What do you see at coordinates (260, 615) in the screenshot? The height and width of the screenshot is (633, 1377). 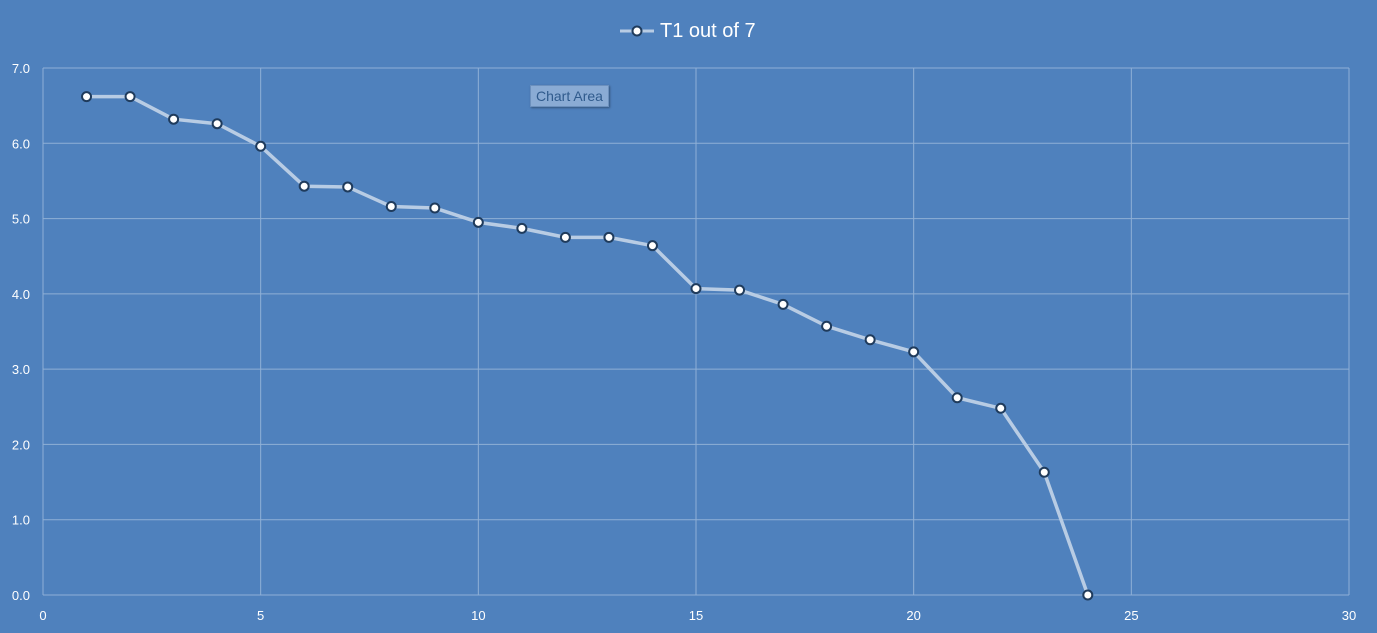 I see `x-tick-label: 5` at bounding box center [260, 615].